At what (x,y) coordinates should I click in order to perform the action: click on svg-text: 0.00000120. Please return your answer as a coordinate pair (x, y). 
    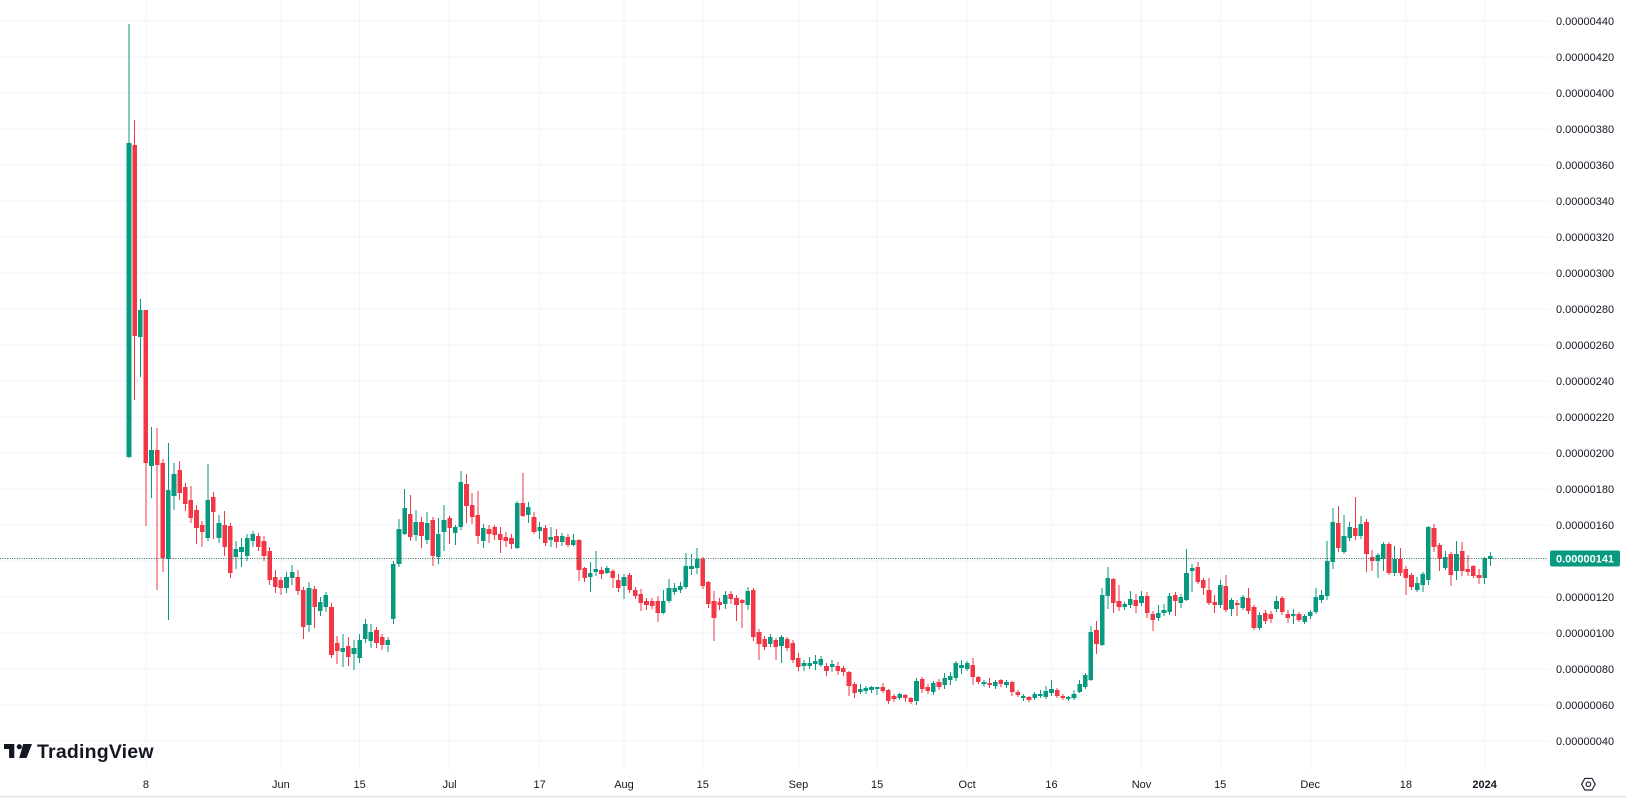
    Looking at the image, I should click on (1585, 598).